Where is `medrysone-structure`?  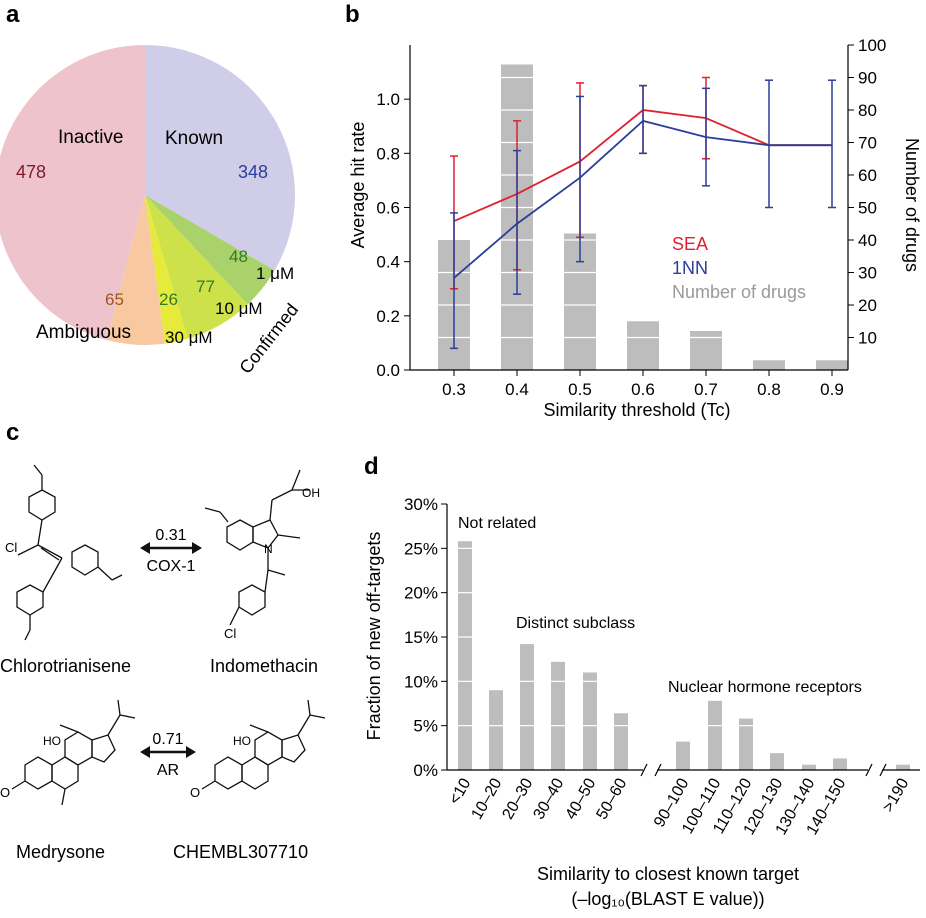
medrysone-structure is located at coordinates (73, 752).